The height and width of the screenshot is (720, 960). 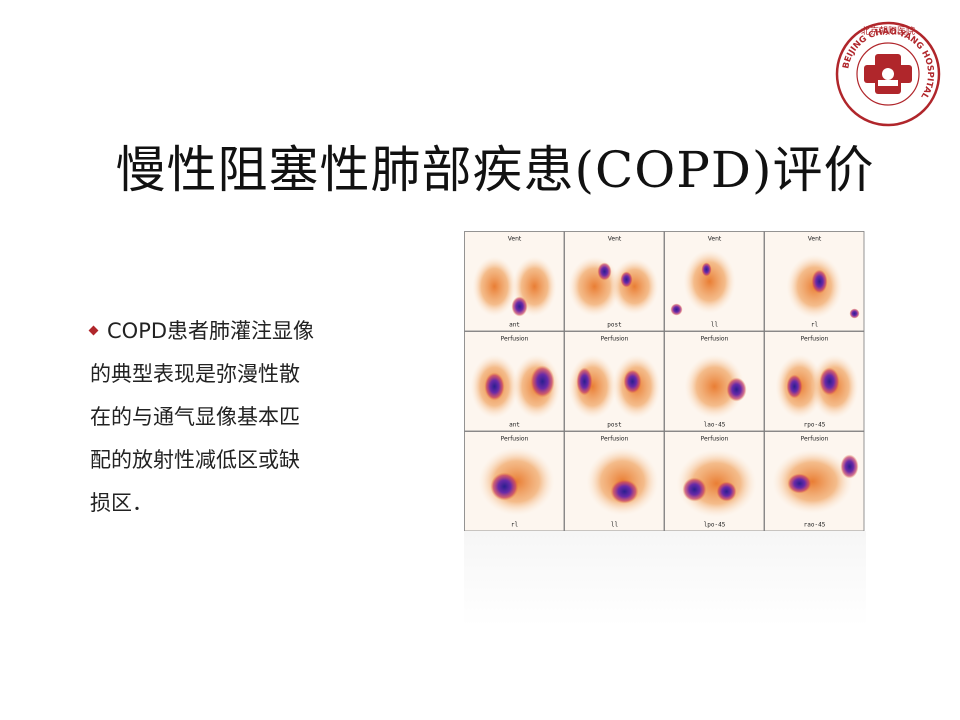 What do you see at coordinates (888, 31) in the screenshot?
I see `logo-text-cn: 北京朝阳医院` at bounding box center [888, 31].